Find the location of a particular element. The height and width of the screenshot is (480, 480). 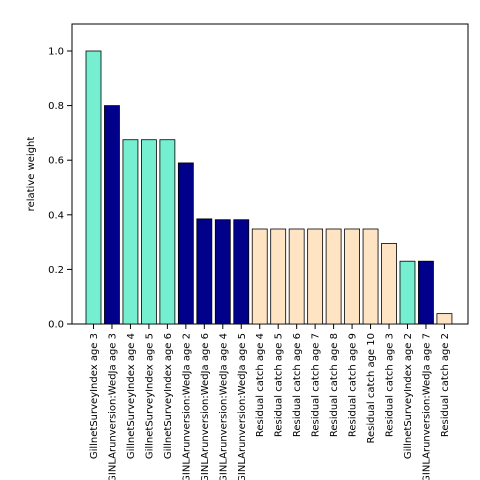

x-tick-label: GINLArunversion:WedJa age 4 is located at coordinates (223, 406).